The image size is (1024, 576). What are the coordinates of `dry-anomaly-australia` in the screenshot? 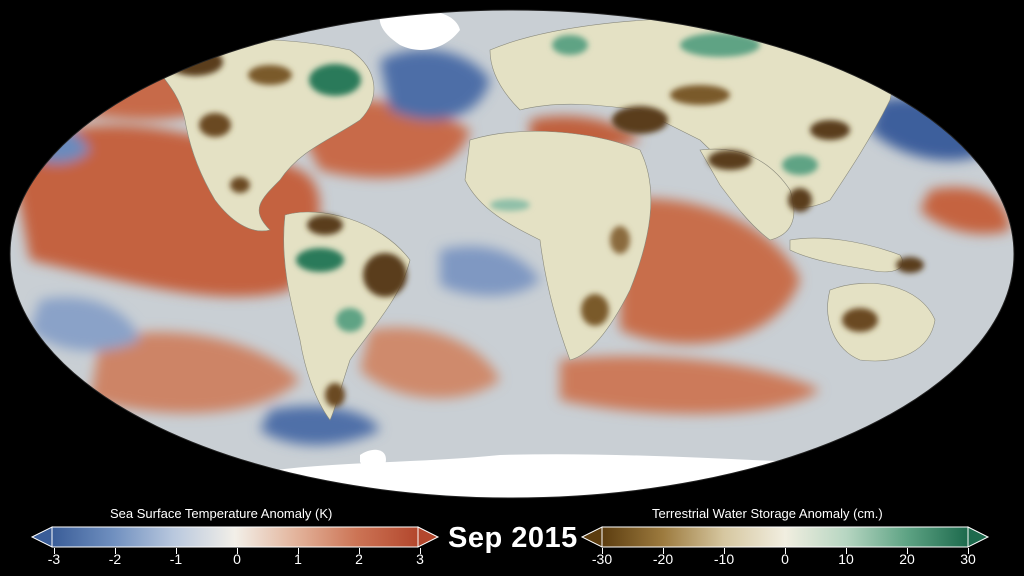 It's located at (860, 320).